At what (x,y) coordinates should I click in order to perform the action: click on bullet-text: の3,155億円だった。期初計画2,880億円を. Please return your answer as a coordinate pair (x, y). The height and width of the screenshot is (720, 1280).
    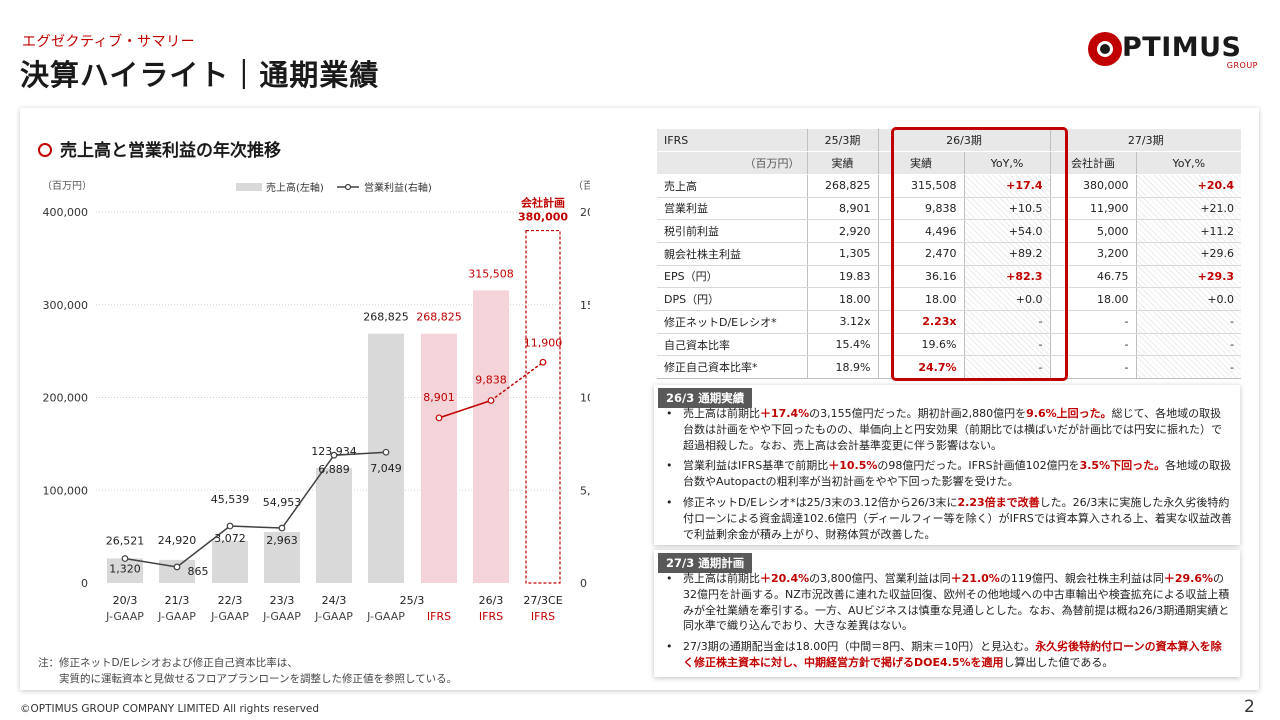
    Looking at the image, I should click on (918, 413).